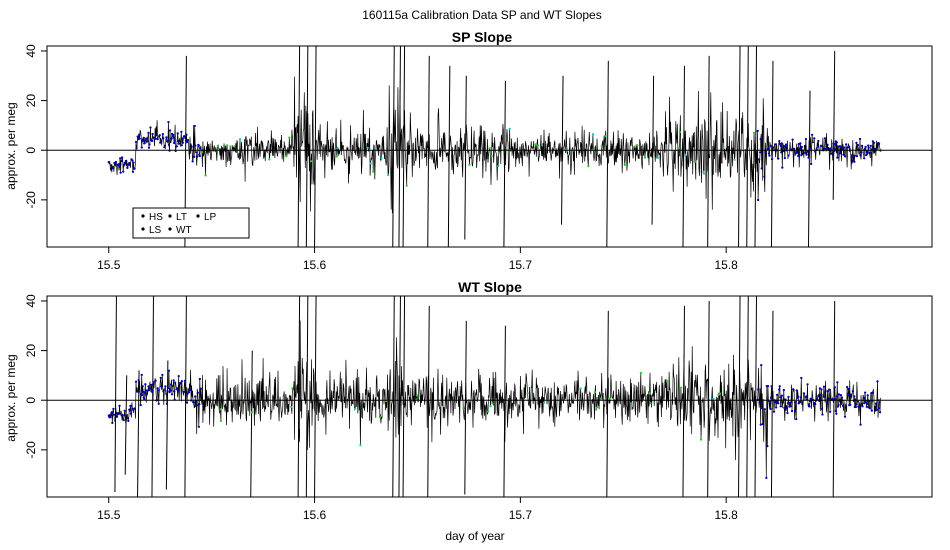 The width and height of the screenshot is (950, 550). What do you see at coordinates (210, 217) in the screenshot?
I see `legend-label-lp: LP` at bounding box center [210, 217].